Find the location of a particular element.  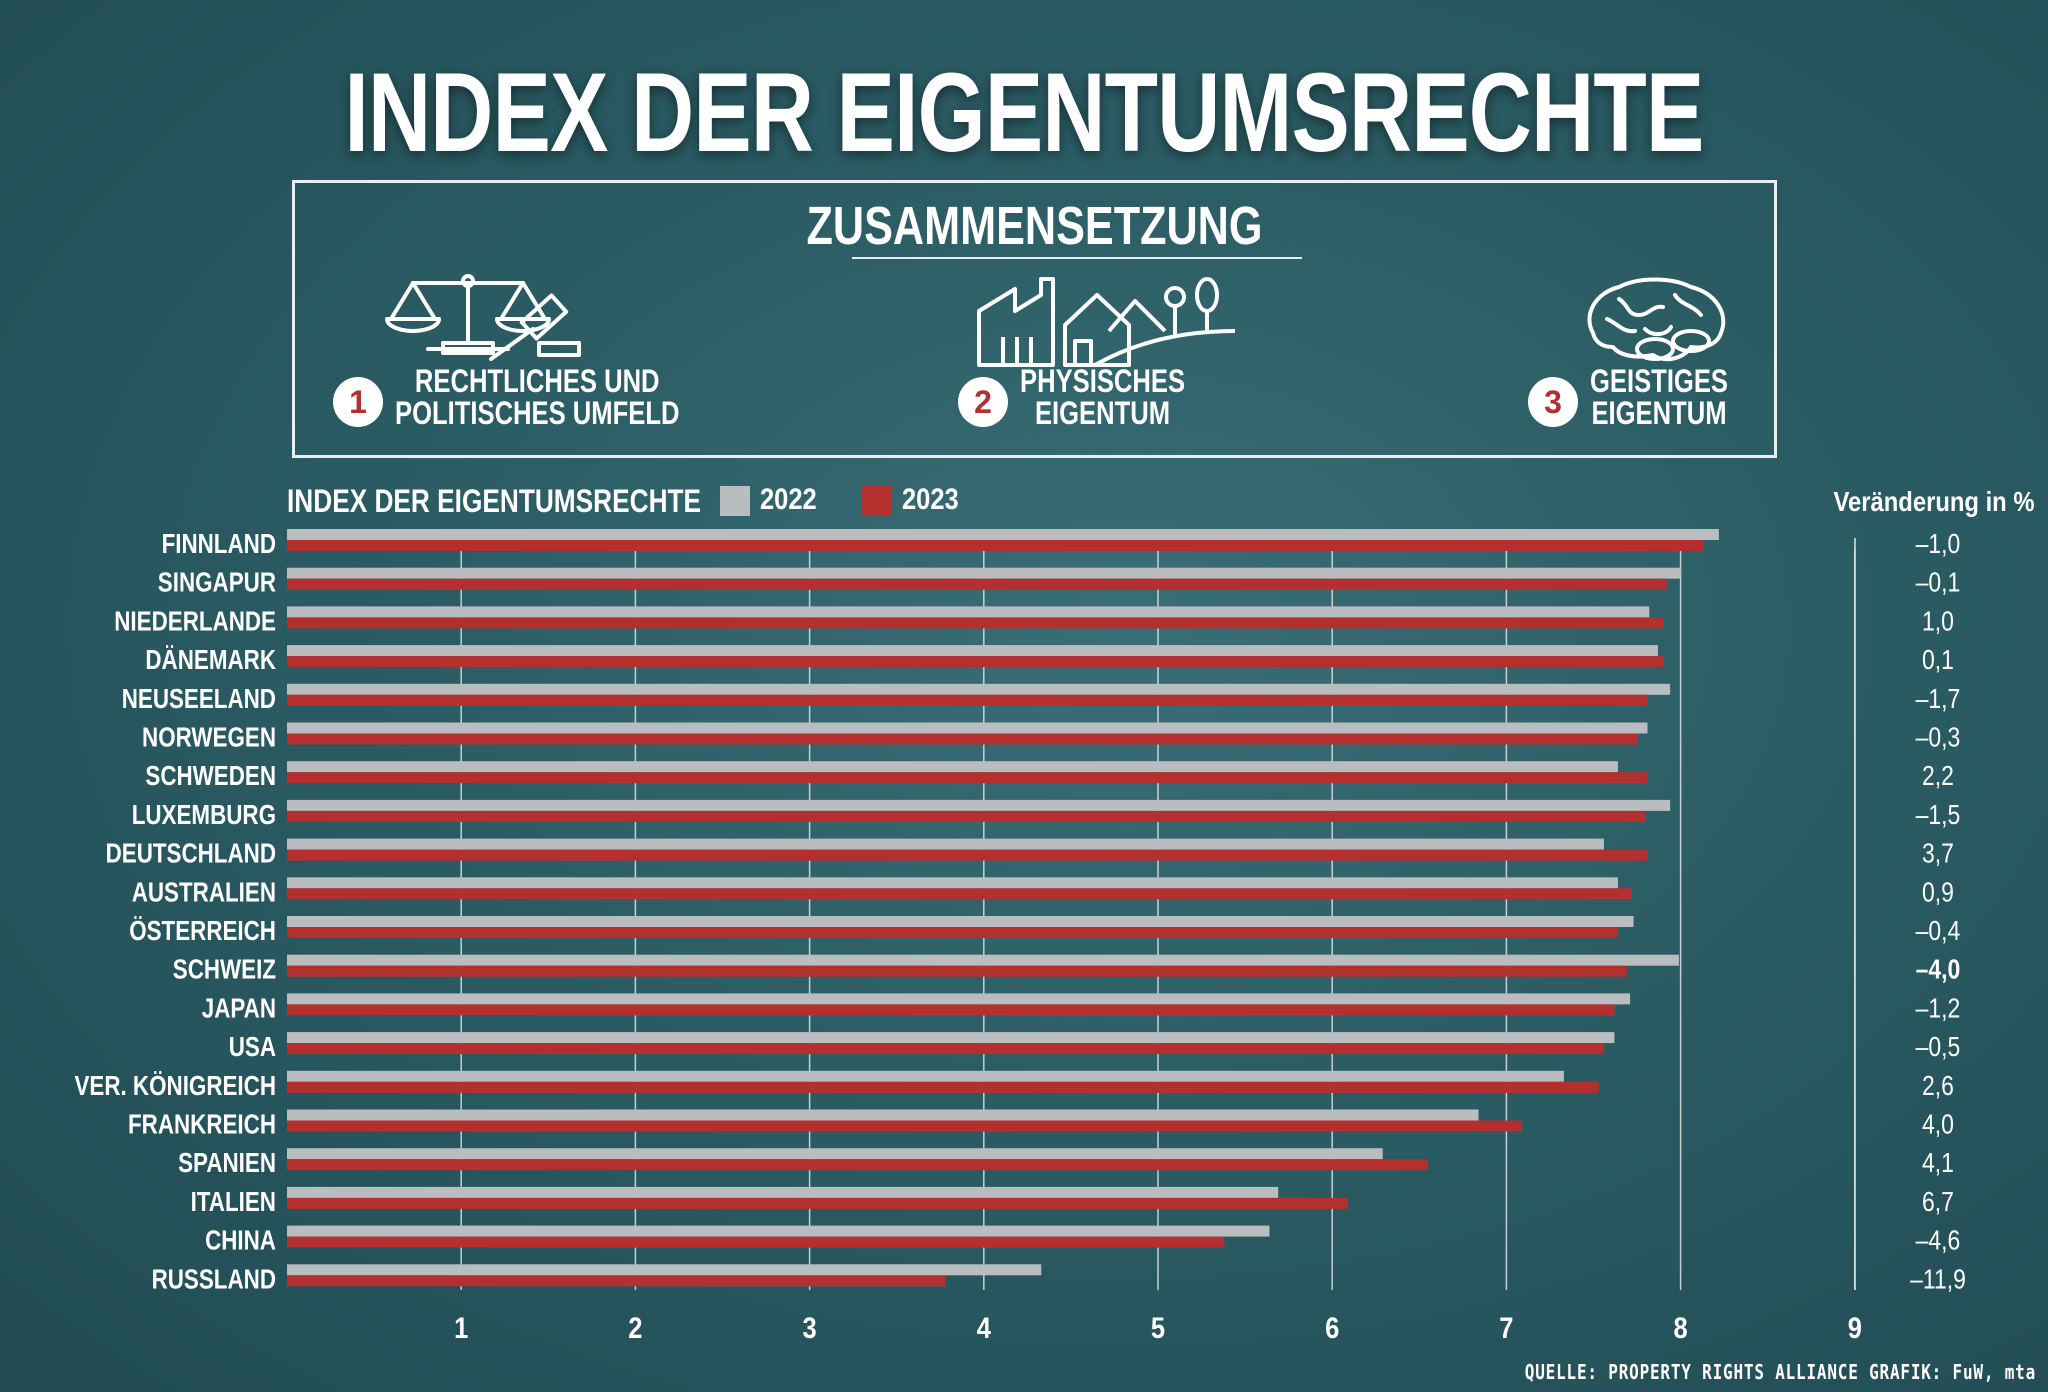

x-tick-label: 2 is located at coordinates (635, 1327).